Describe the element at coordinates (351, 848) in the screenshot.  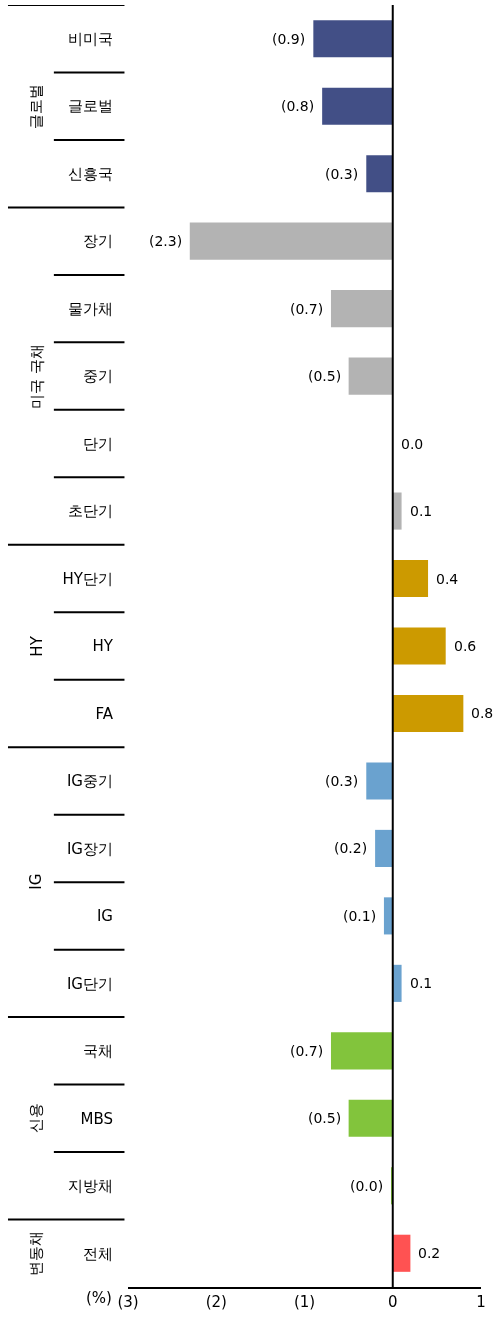
I see `data-label: (0.2)` at that location.